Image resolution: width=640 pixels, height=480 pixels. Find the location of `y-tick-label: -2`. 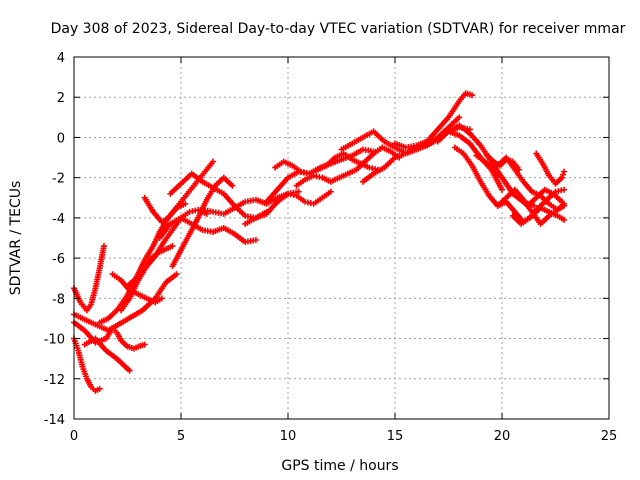

y-tick-label: -2 is located at coordinates (58, 179).